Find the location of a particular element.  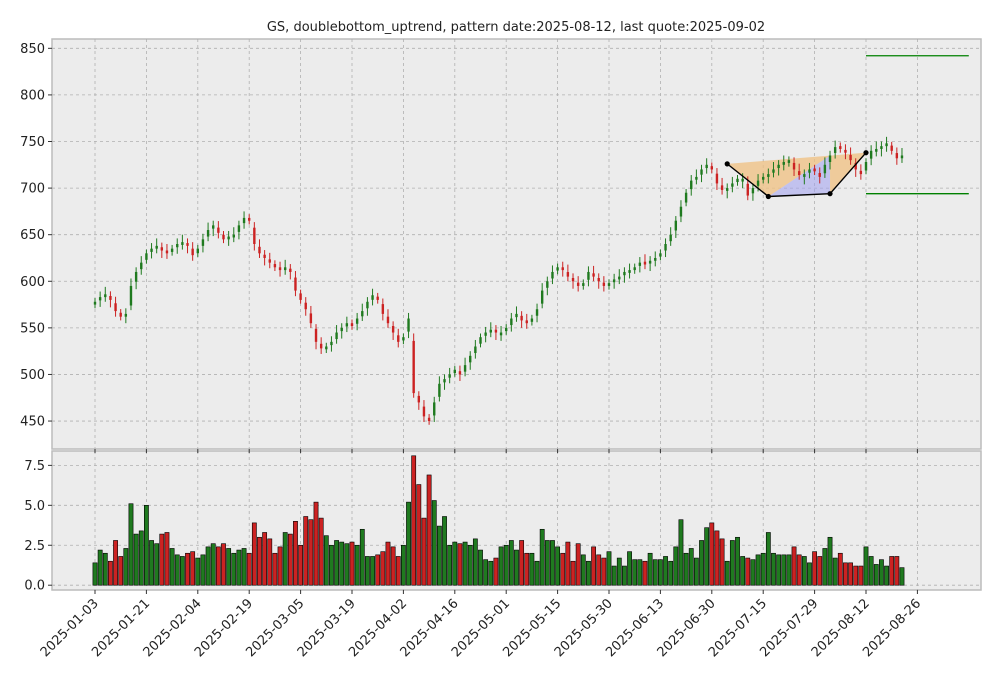

pattern-lines is located at coordinates (796, 175).